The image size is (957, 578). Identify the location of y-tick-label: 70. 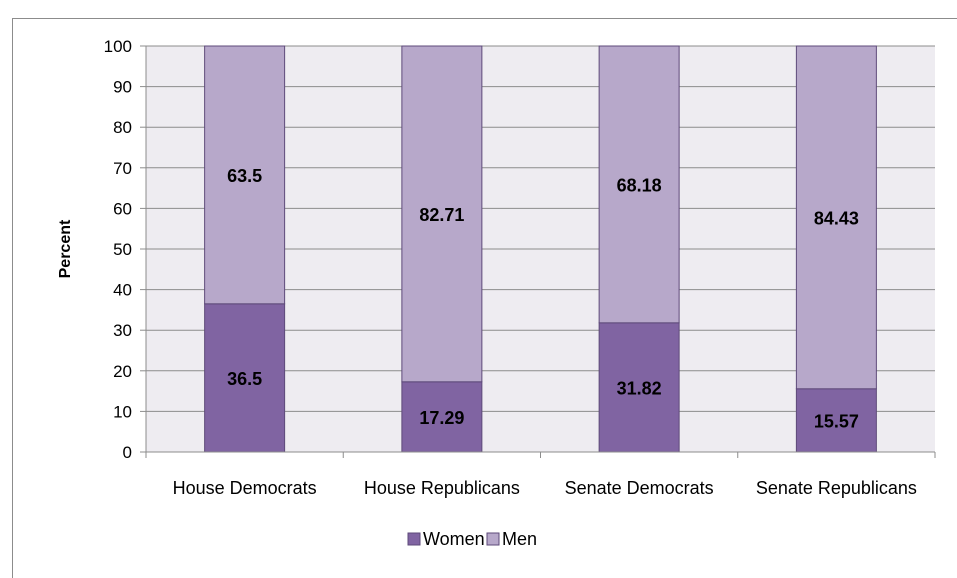
(122, 168).